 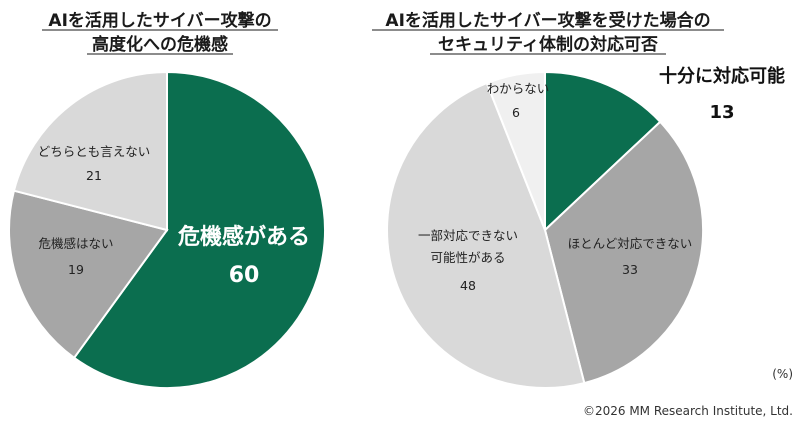 I want to click on pie1-label-neutral: どちらとも言えない, so click(x=94, y=151).